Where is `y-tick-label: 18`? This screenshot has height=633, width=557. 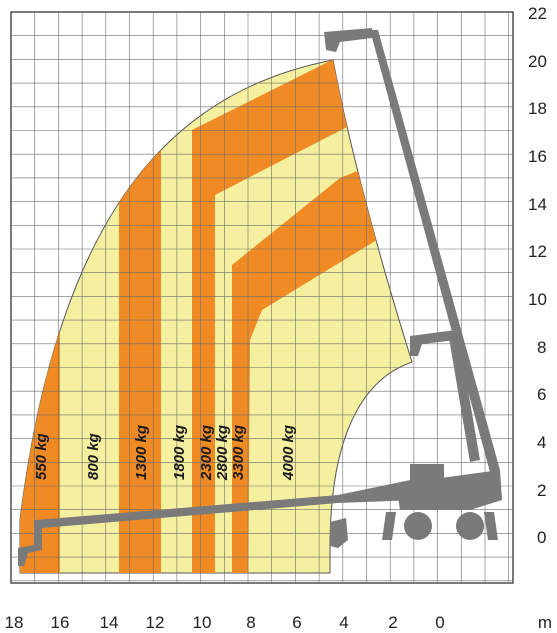
y-tick-label: 18 is located at coordinates (537, 108).